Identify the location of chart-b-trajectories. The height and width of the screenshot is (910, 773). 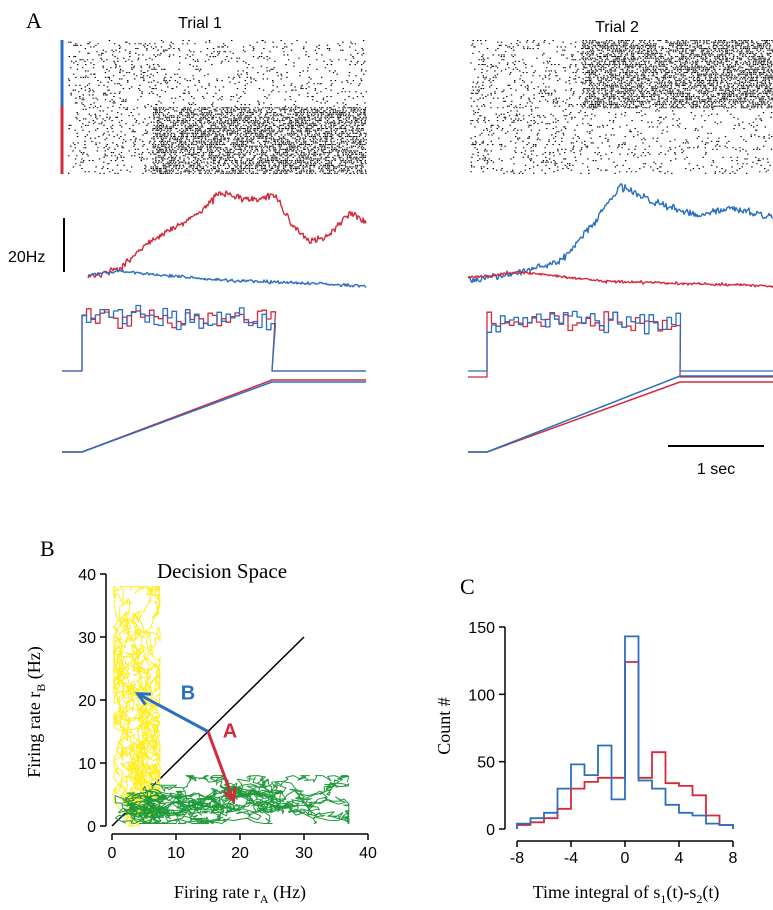
(231, 706).